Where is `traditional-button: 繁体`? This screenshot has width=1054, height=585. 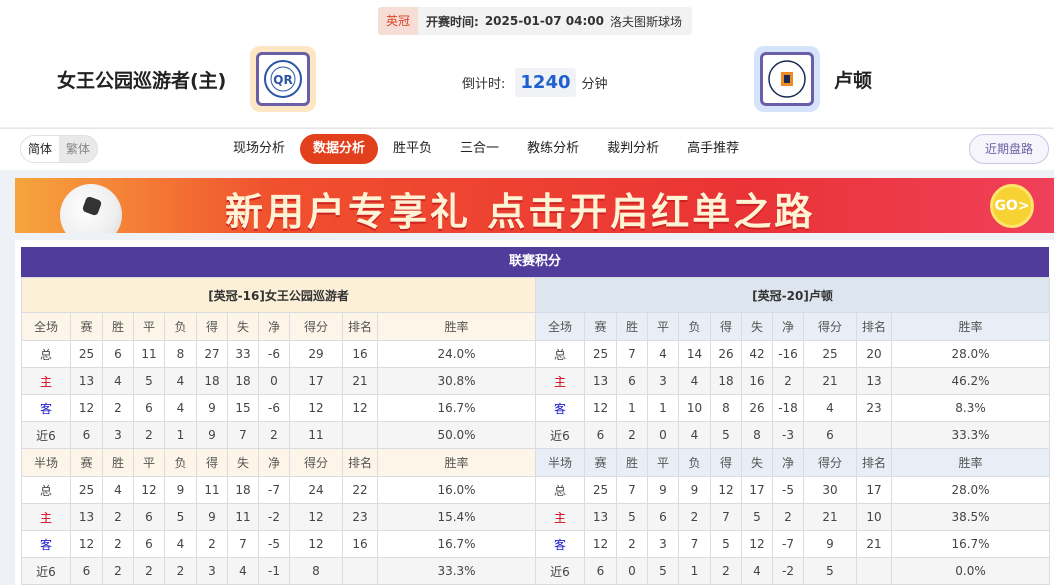 traditional-button: 繁体 is located at coordinates (78, 149).